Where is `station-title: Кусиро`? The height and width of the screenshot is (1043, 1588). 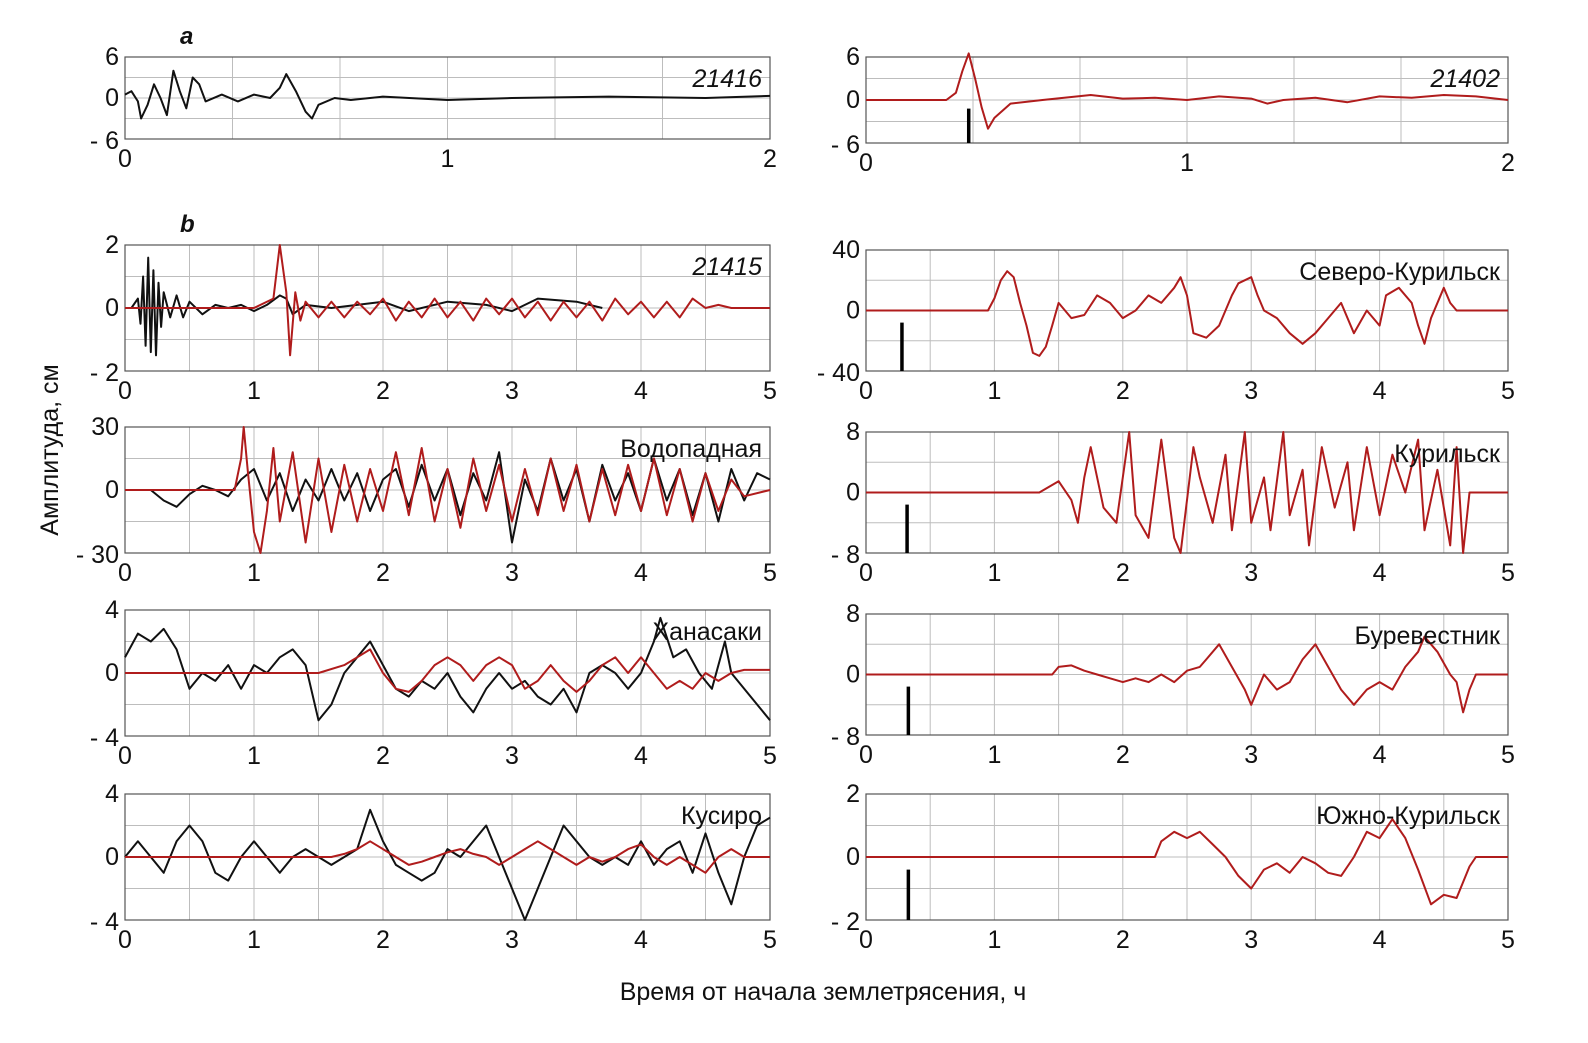
station-title: Кусиро is located at coordinates (721, 816).